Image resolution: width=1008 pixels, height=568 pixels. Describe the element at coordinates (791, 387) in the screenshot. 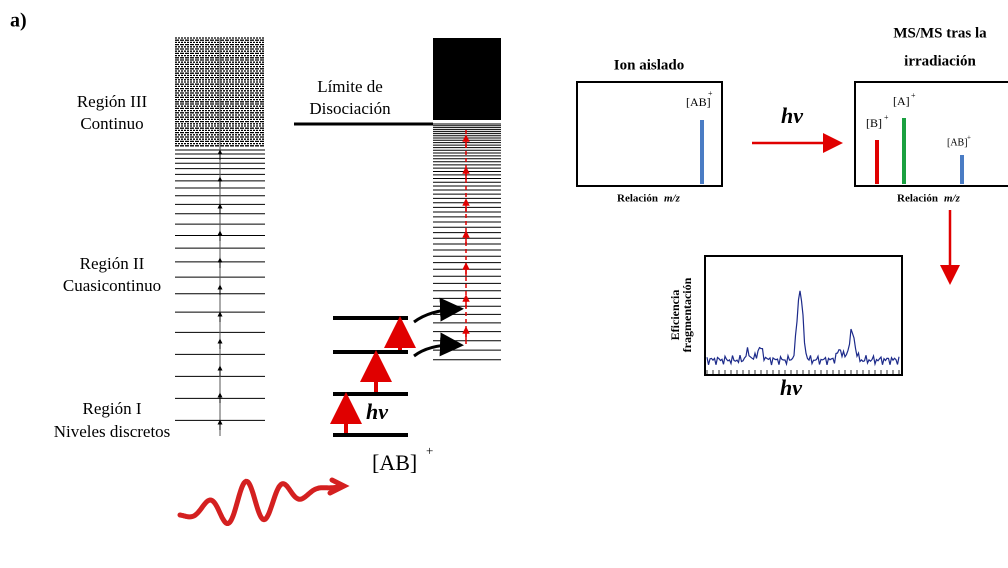

I see `x-label: hv` at that location.